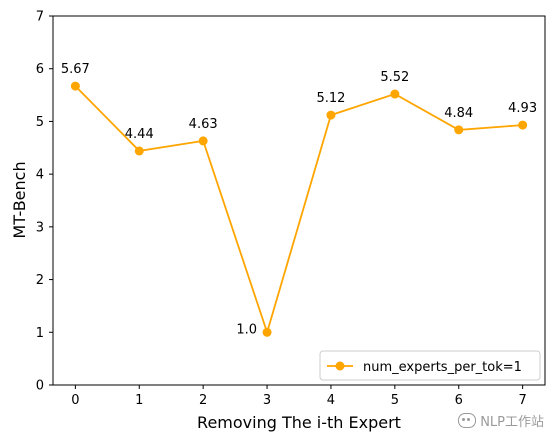 The height and width of the screenshot is (442, 558). What do you see at coordinates (340, 366) in the screenshot?
I see `legend-marker` at bounding box center [340, 366].